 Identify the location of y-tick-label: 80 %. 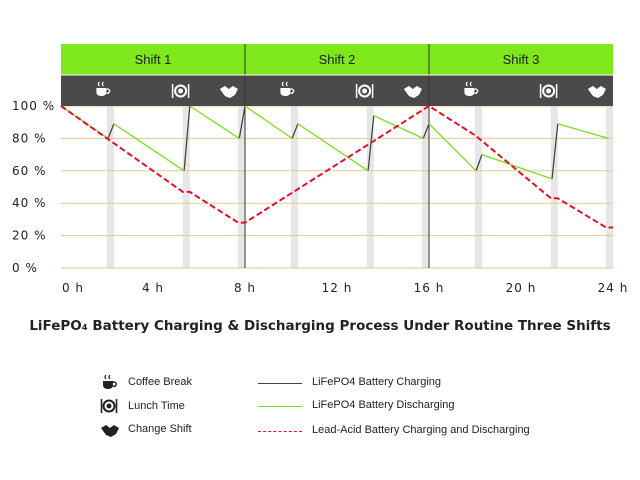
(29, 138).